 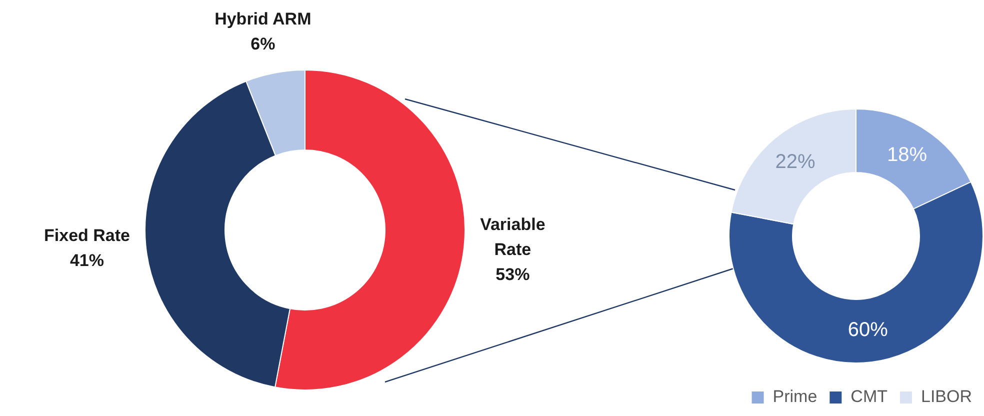 I want to click on slice-label: Fixed Rate, so click(x=87, y=236).